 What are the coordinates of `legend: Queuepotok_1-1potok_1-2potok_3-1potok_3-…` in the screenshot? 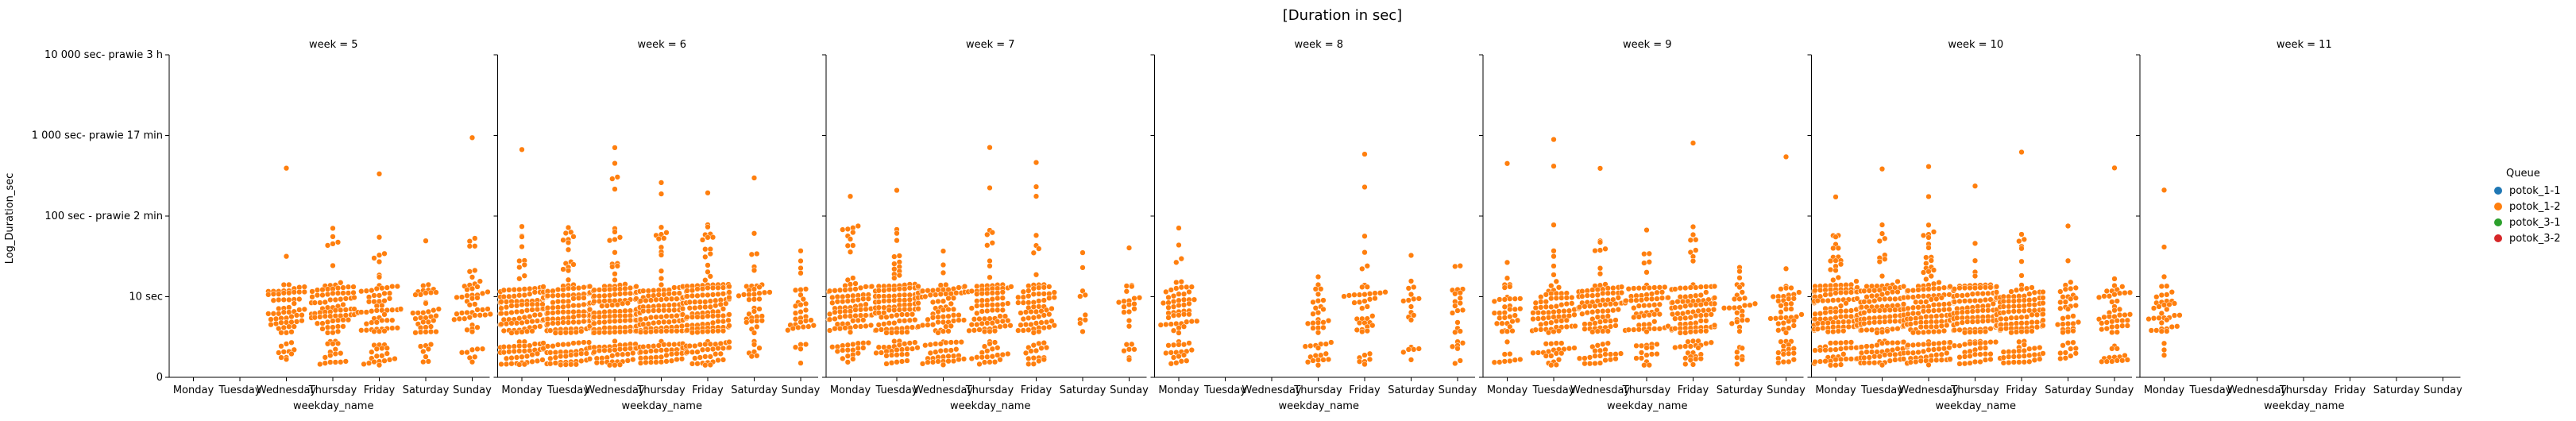 It's located at (2527, 206).